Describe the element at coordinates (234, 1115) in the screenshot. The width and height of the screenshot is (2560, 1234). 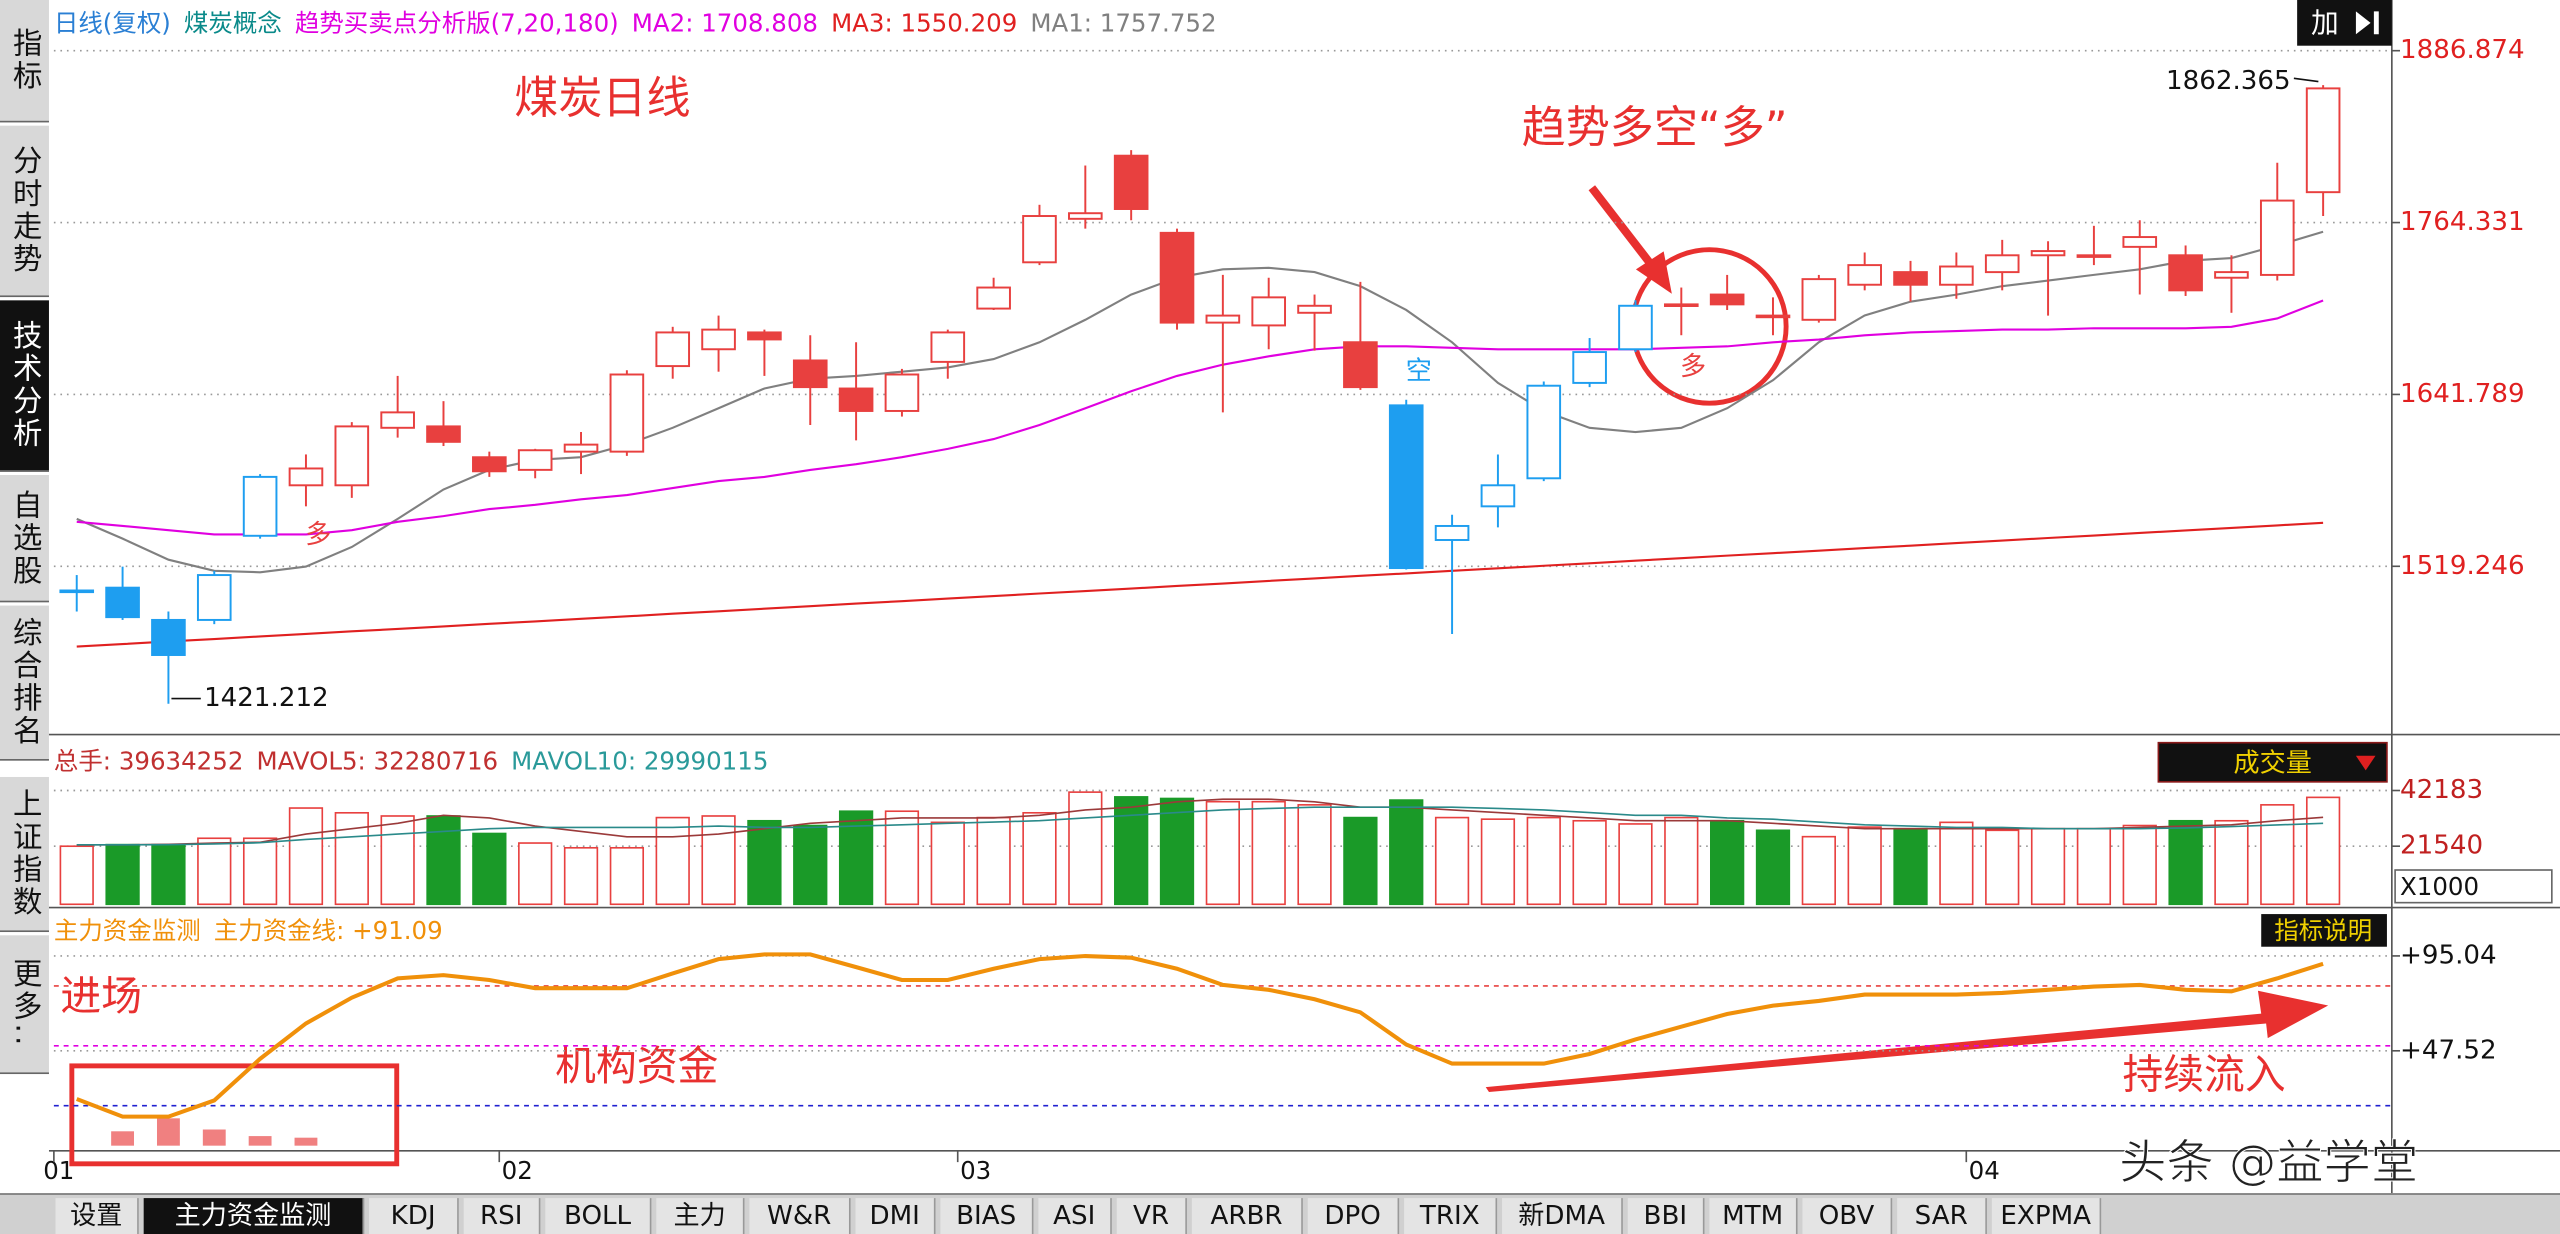
I see `highlight-box` at that location.